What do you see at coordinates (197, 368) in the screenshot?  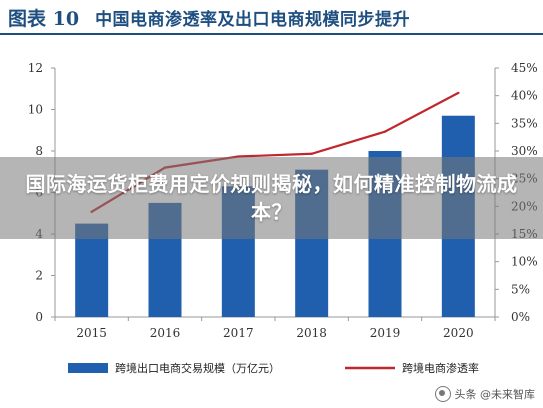 I see `legend-label-bar: 跨境出口电商交易规模（万亿元）` at bounding box center [197, 368].